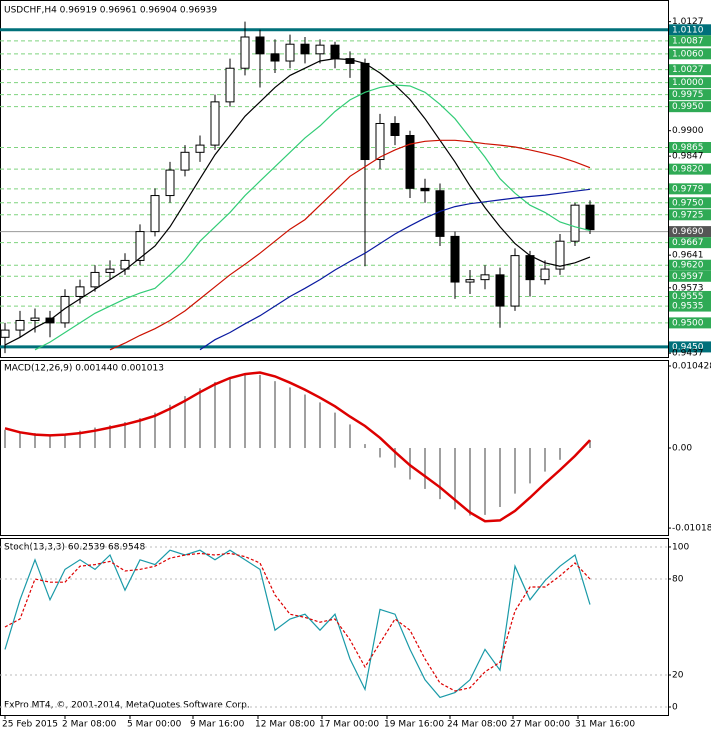 This screenshot has width=711, height=736. Describe the element at coordinates (691, 529) in the screenshot. I see `y-tick-label: -0.01018` at that location.